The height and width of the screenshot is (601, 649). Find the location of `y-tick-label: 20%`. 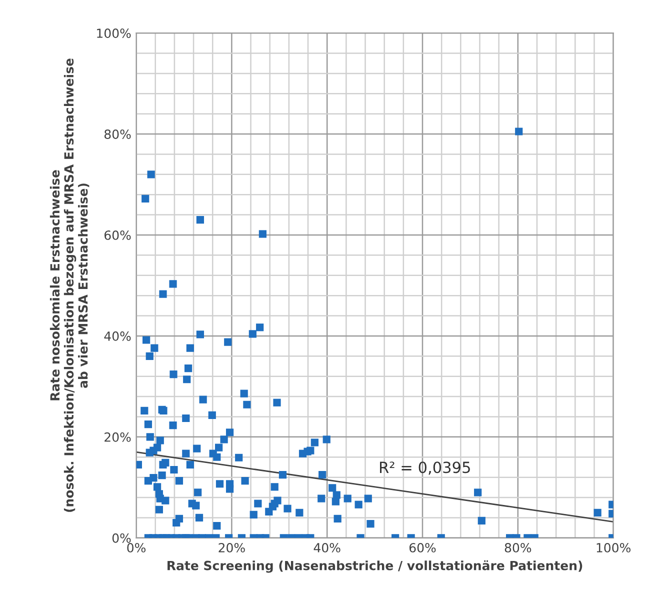

y-tick-label: 20% is located at coordinates (117, 437).